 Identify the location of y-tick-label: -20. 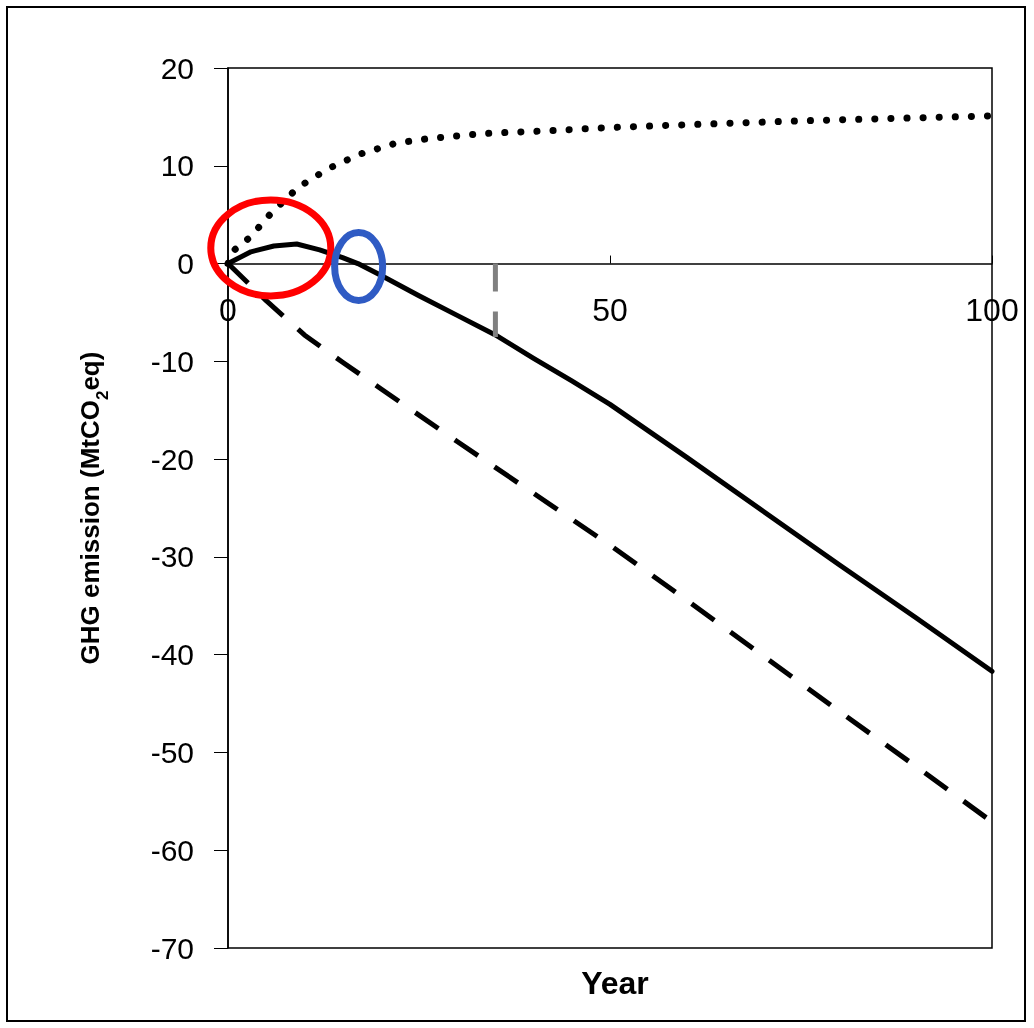
(172, 459).